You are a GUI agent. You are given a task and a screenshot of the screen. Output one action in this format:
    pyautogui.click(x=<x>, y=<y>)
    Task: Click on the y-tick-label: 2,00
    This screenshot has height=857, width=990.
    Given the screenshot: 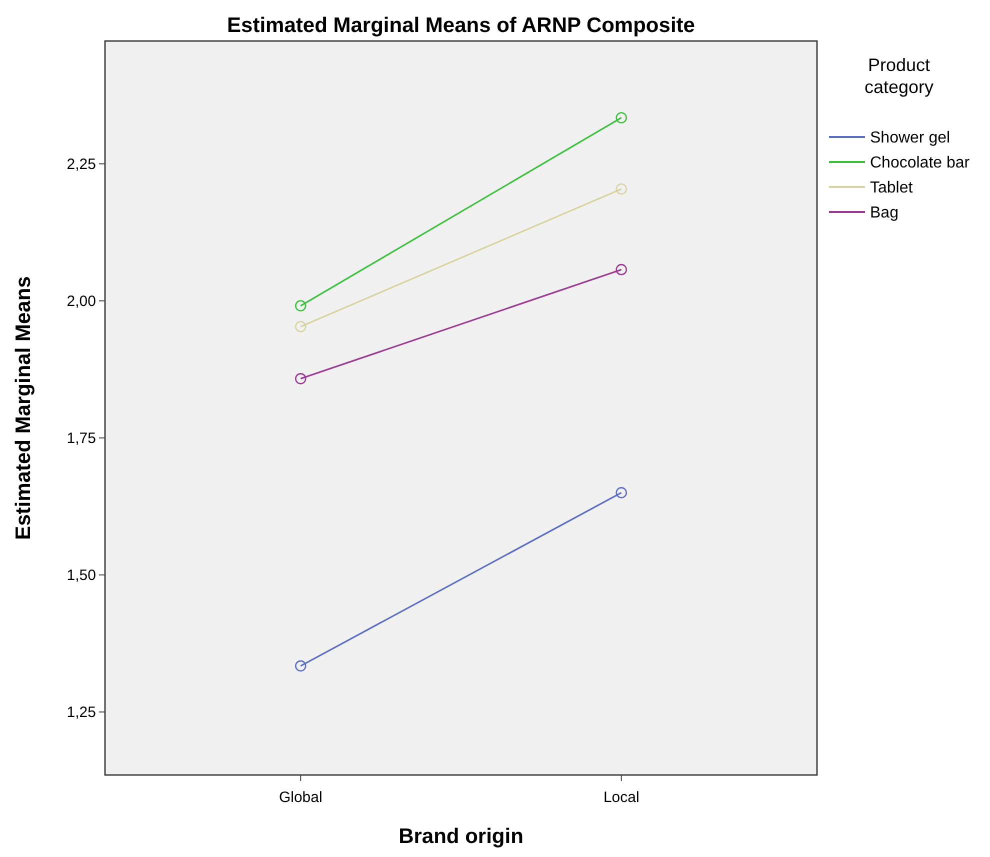 What is the action you would take?
    pyautogui.click(x=81, y=301)
    